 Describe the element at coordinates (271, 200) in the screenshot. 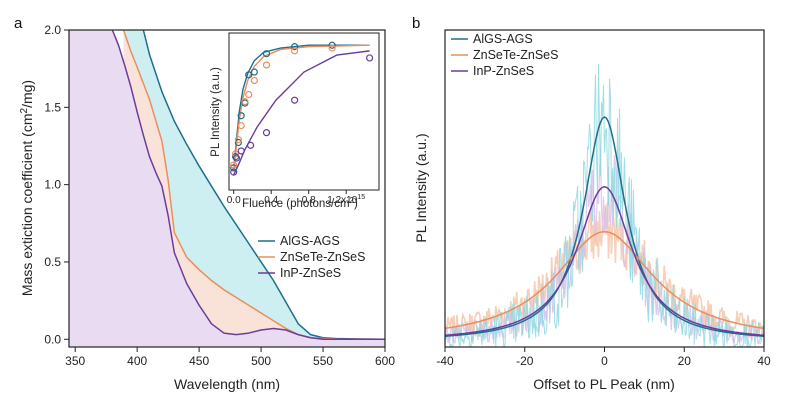

I see `inset-x-tick-label: 0.4` at that location.